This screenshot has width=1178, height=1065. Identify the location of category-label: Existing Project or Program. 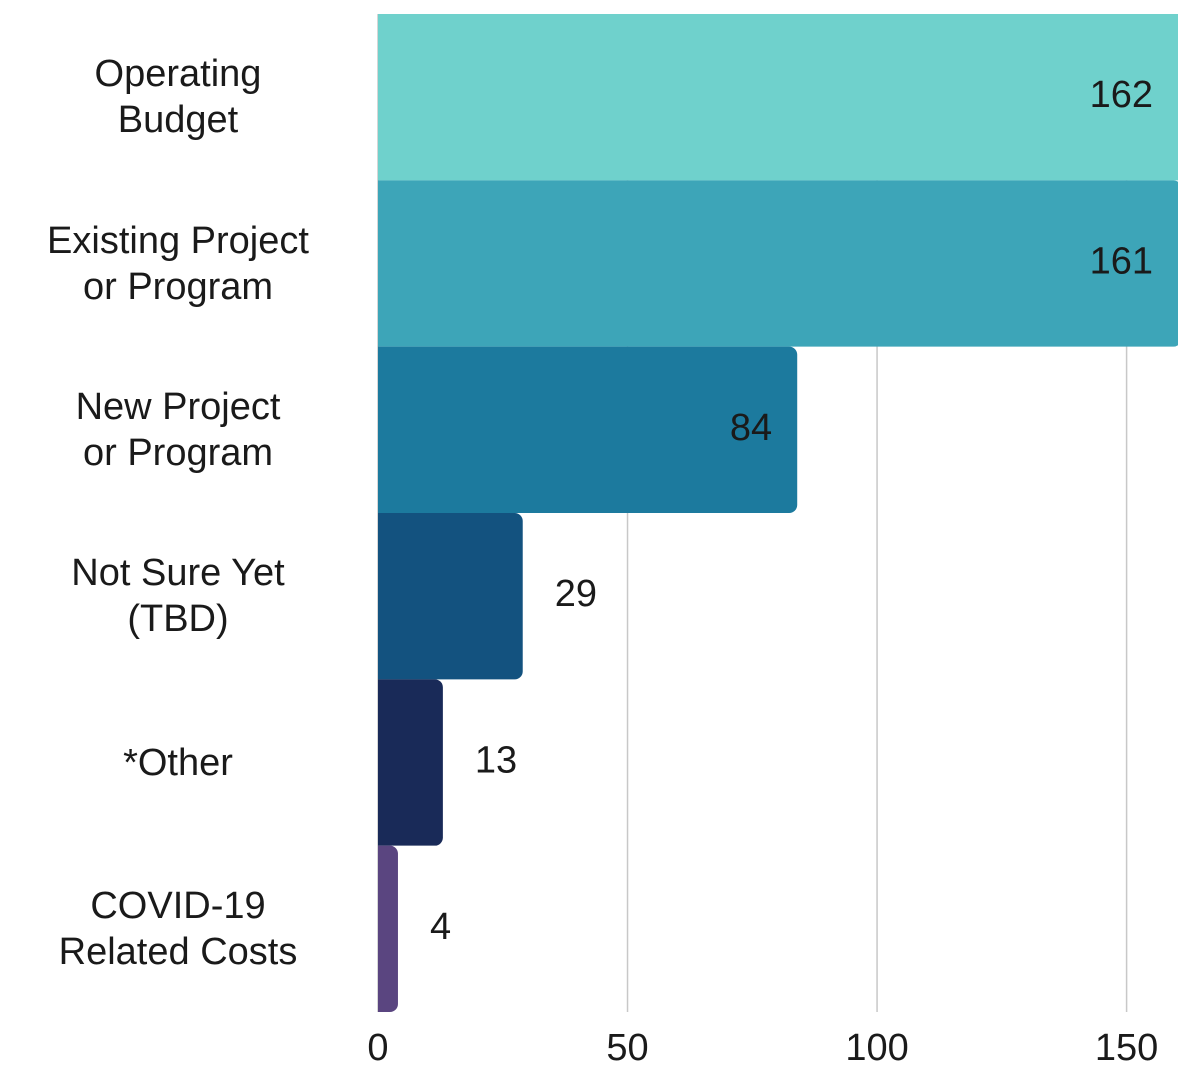
(178, 263).